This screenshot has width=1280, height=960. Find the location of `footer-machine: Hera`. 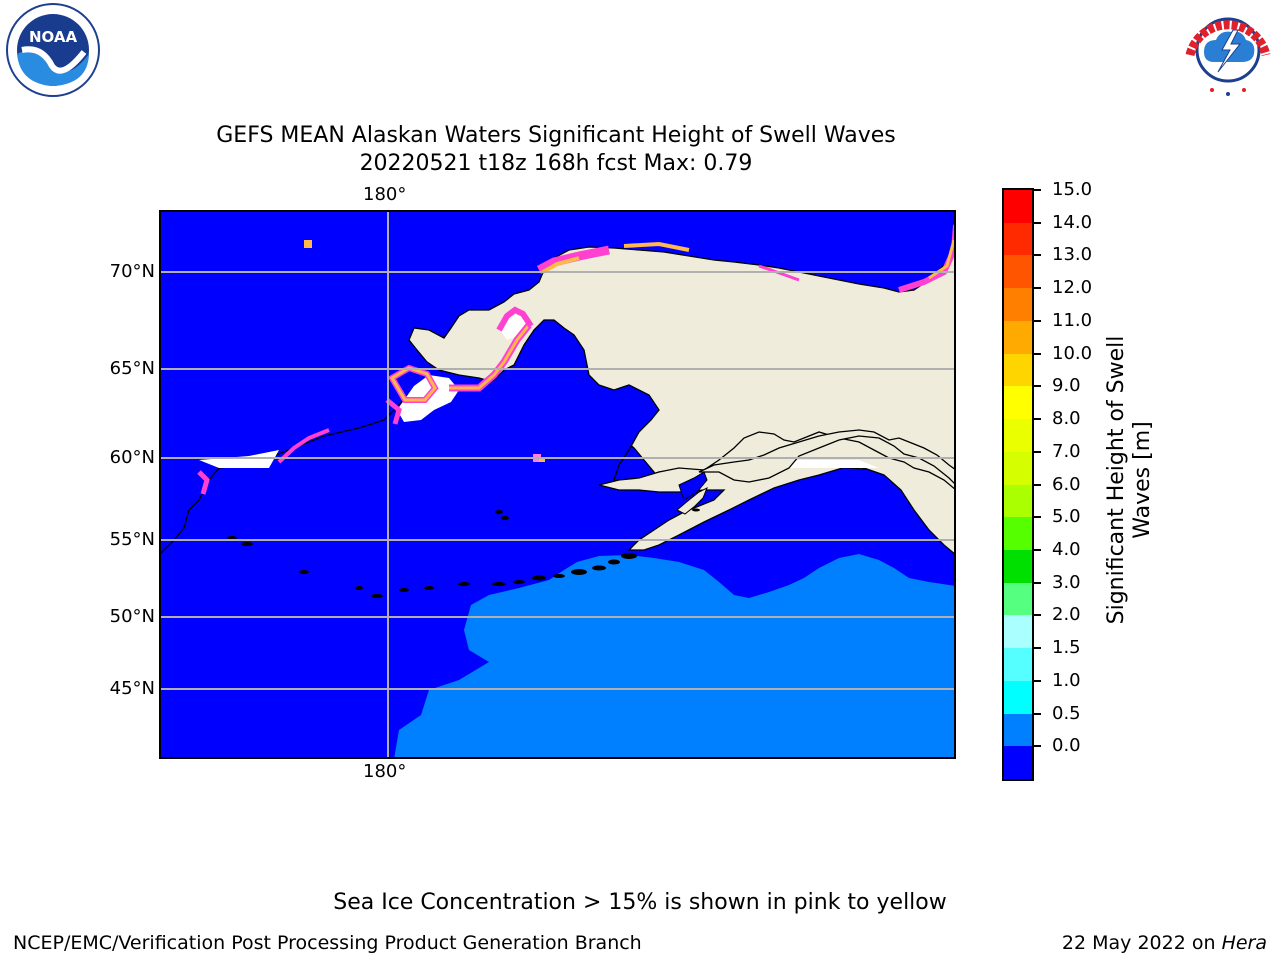

footer-machine: Hera is located at coordinates (1244, 943).